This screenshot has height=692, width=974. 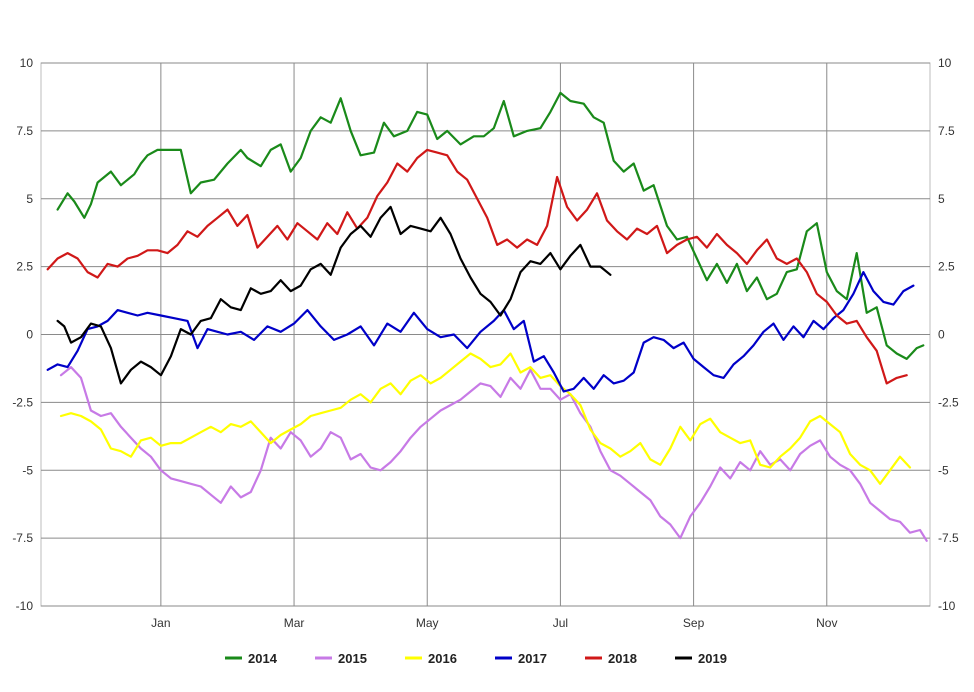 I want to click on legend-item-2018: 2018, so click(x=611, y=658).